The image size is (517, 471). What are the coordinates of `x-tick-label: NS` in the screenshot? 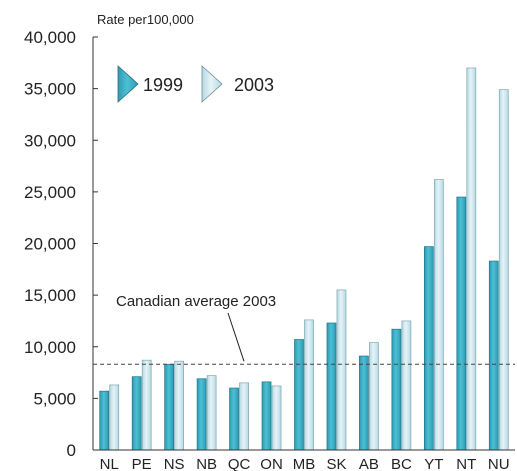 It's located at (174, 463).